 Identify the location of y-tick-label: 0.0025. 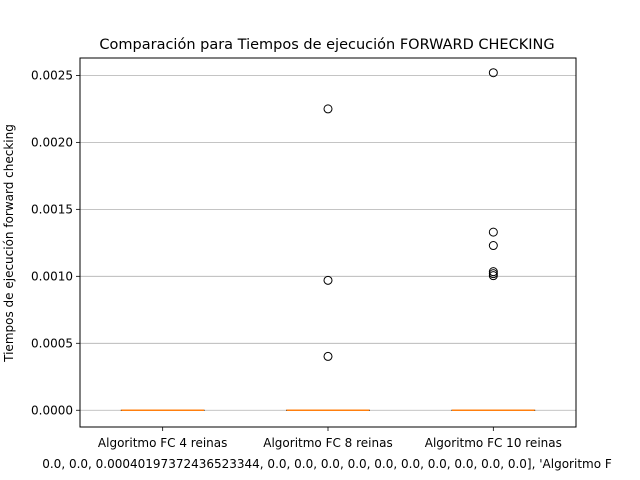
(52, 75).